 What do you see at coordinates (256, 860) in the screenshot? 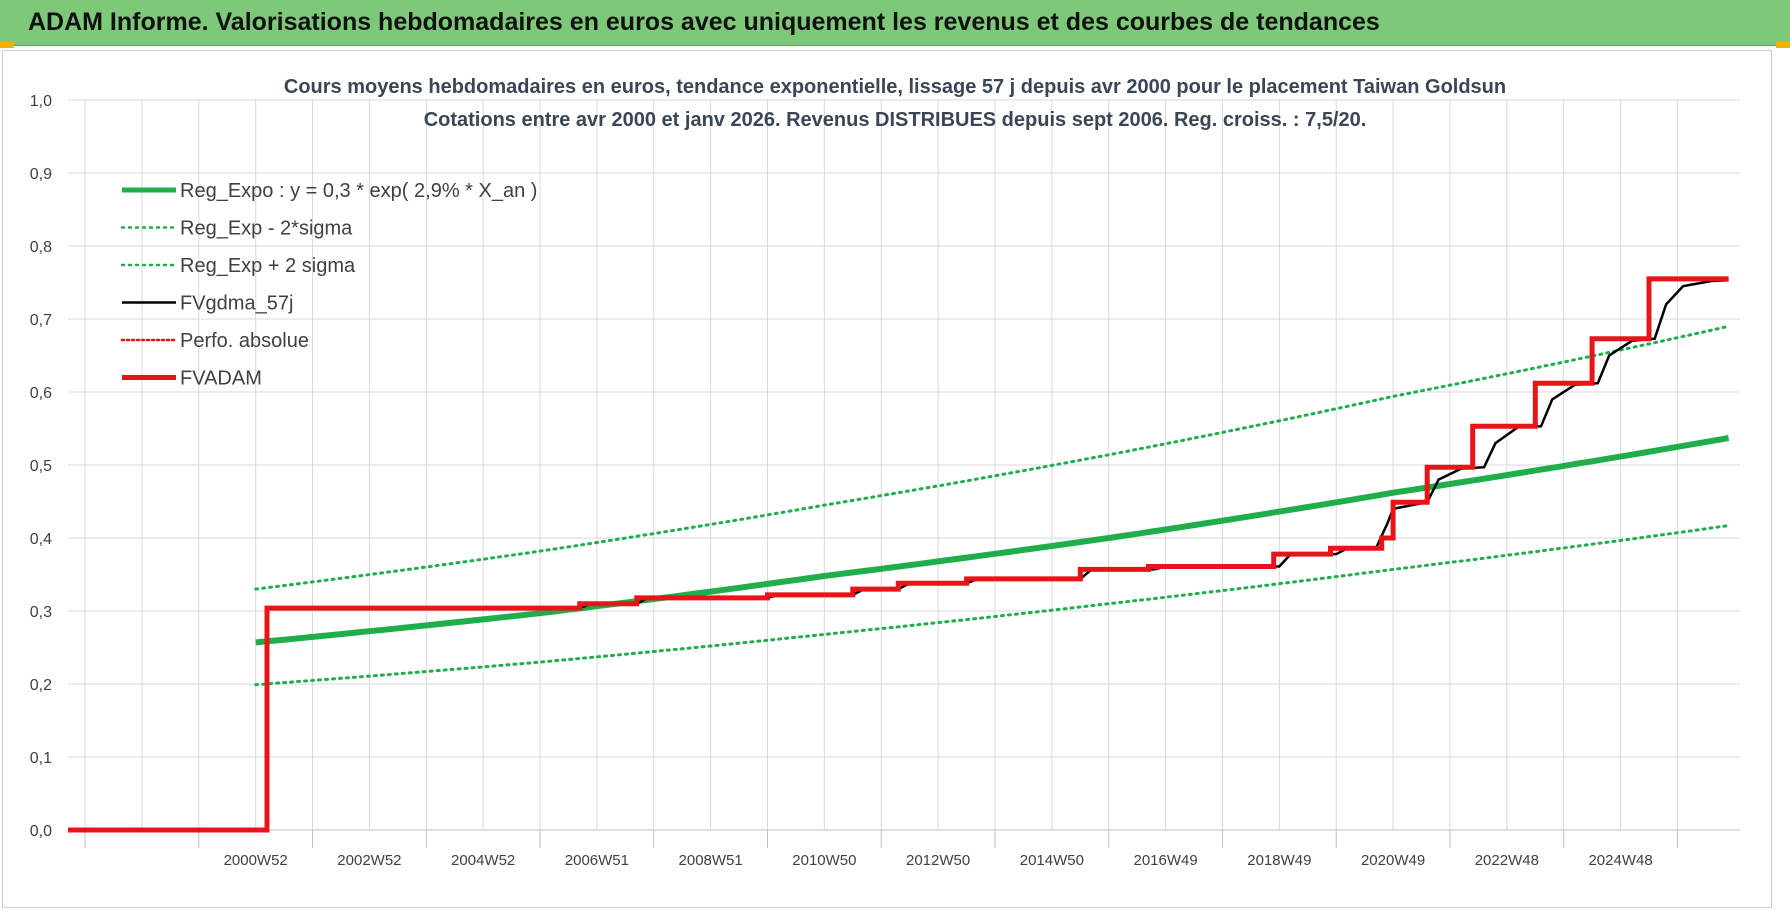
I see `x-tick-label: 2000W52` at bounding box center [256, 860].